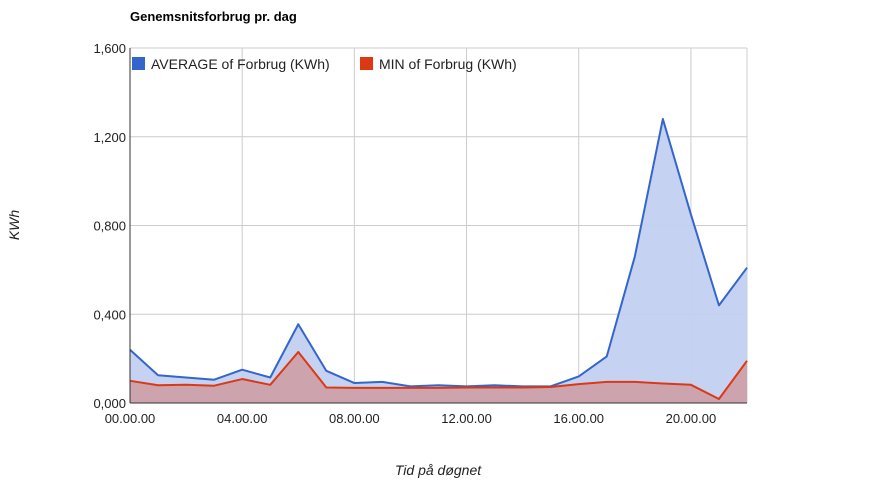 The image size is (873, 492). What do you see at coordinates (691, 418) in the screenshot?
I see `x-tick-label: 20.00.00` at bounding box center [691, 418].